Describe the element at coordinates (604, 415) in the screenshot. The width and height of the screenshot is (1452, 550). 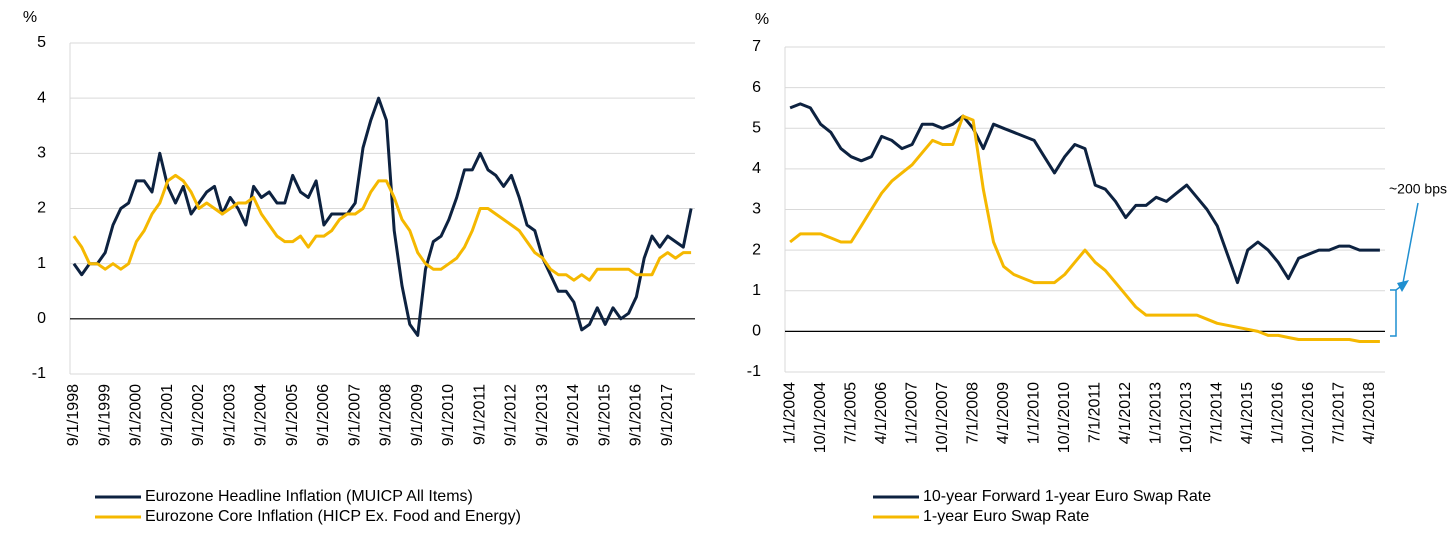
I see `x-tick-label: 9/1/2015` at that location.